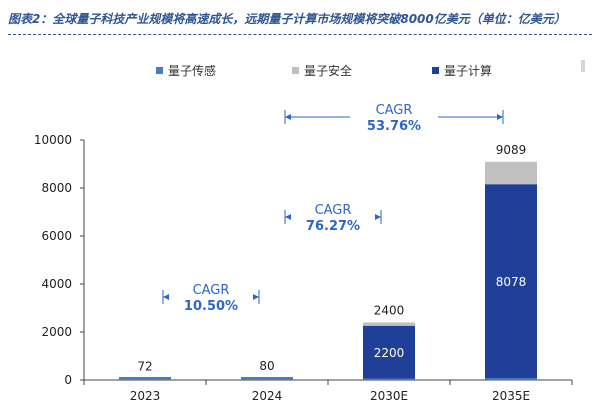  Describe the element at coordinates (68, 380) in the screenshot. I see `y-tick-label: 0` at that location.